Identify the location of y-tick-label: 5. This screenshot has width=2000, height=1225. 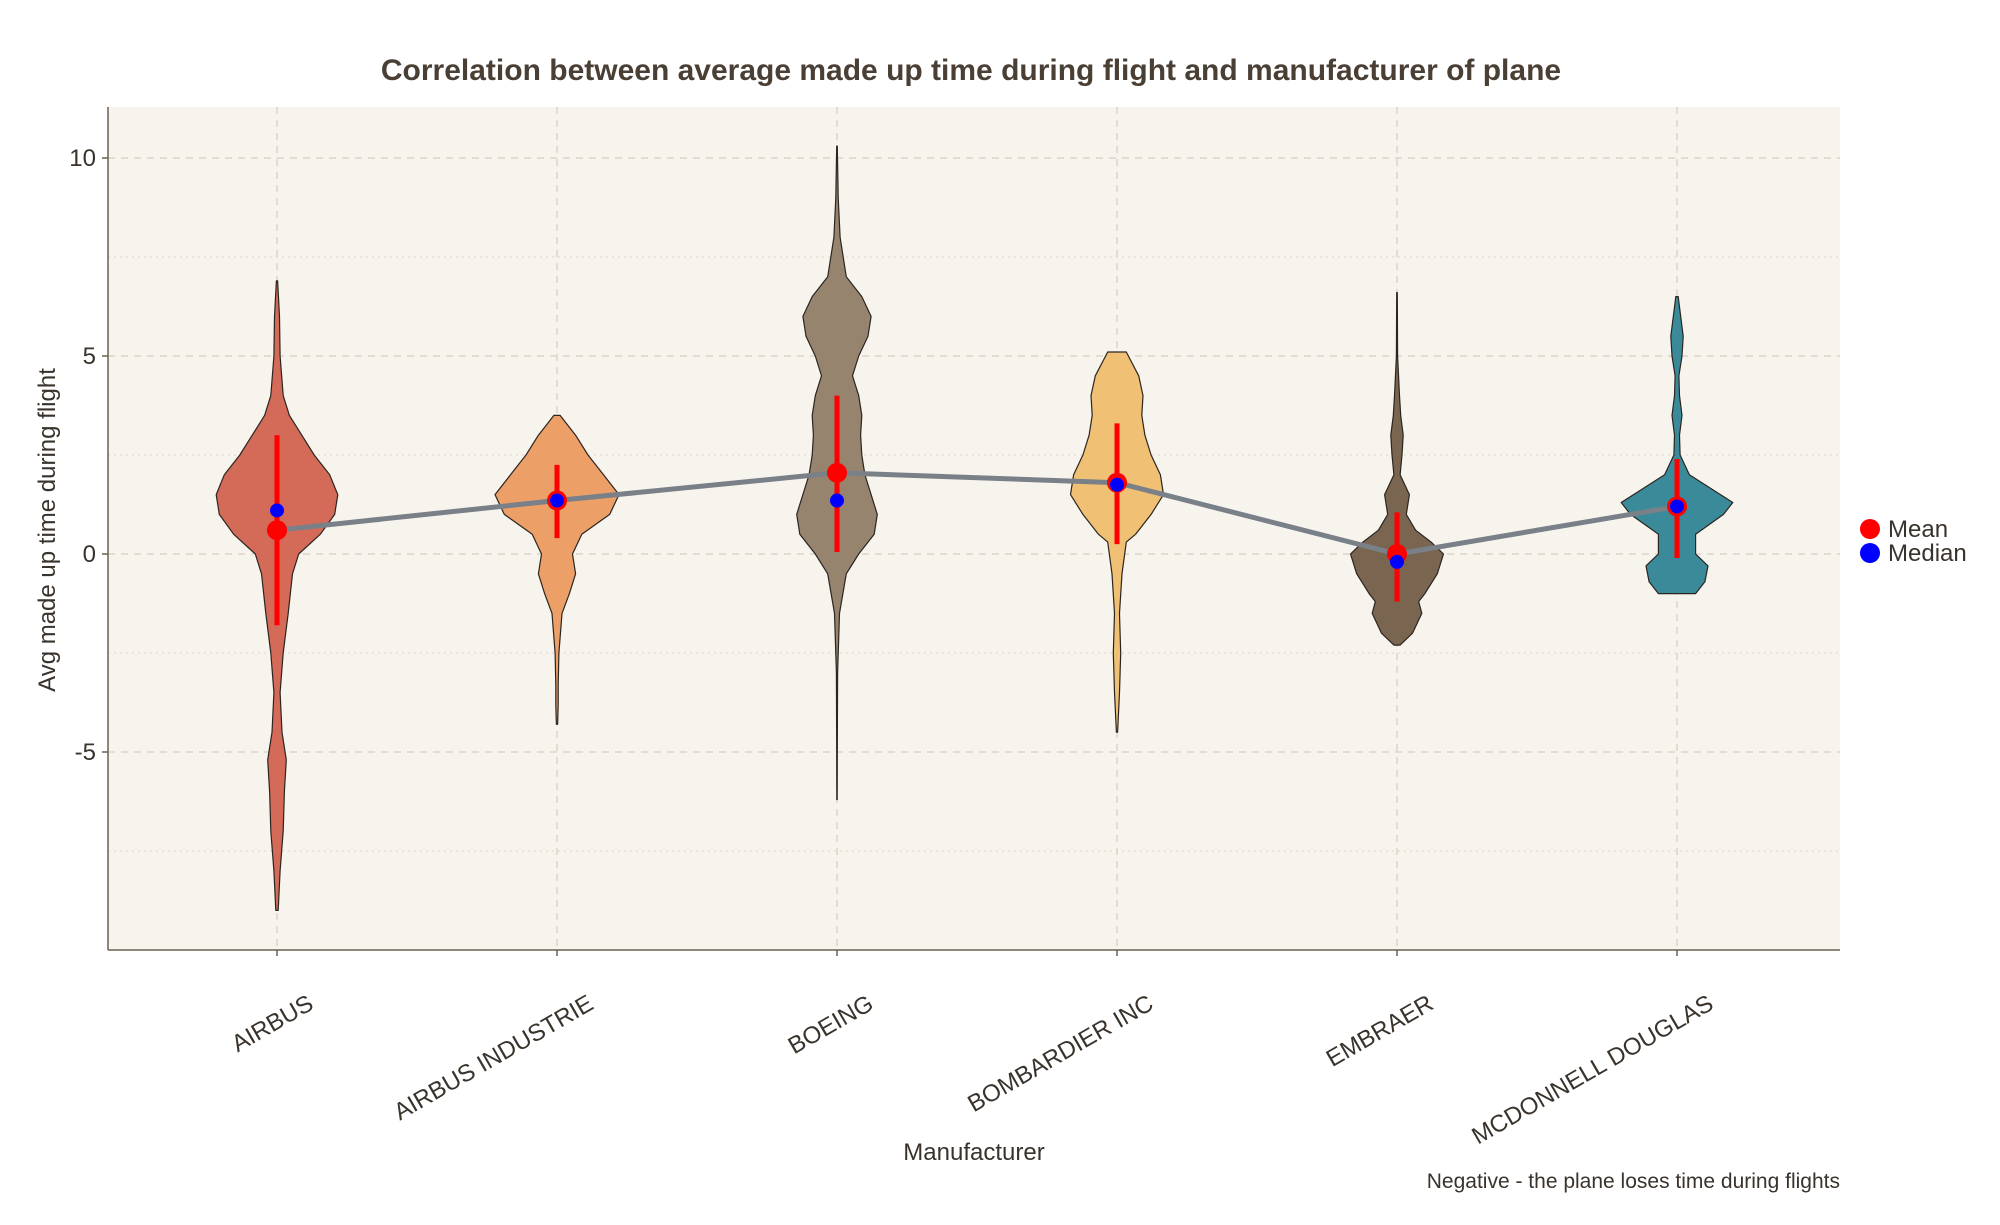
(89, 356).